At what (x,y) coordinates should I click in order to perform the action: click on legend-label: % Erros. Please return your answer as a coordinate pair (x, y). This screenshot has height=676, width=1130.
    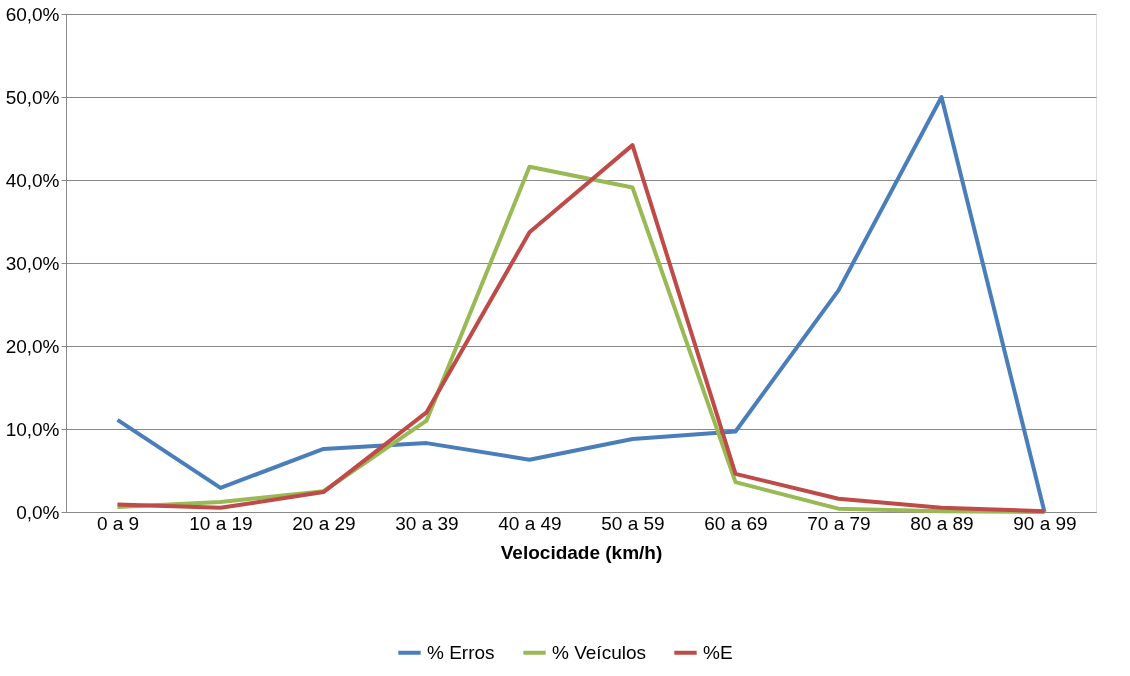
    Looking at the image, I should click on (461, 652).